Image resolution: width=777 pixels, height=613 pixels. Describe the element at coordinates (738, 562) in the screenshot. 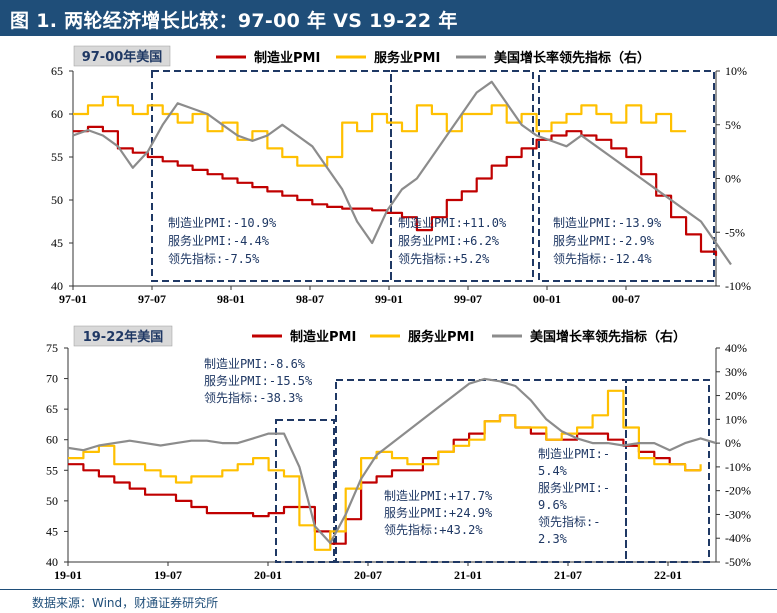

I see `chart2-y2tick-label: -50%` at that location.